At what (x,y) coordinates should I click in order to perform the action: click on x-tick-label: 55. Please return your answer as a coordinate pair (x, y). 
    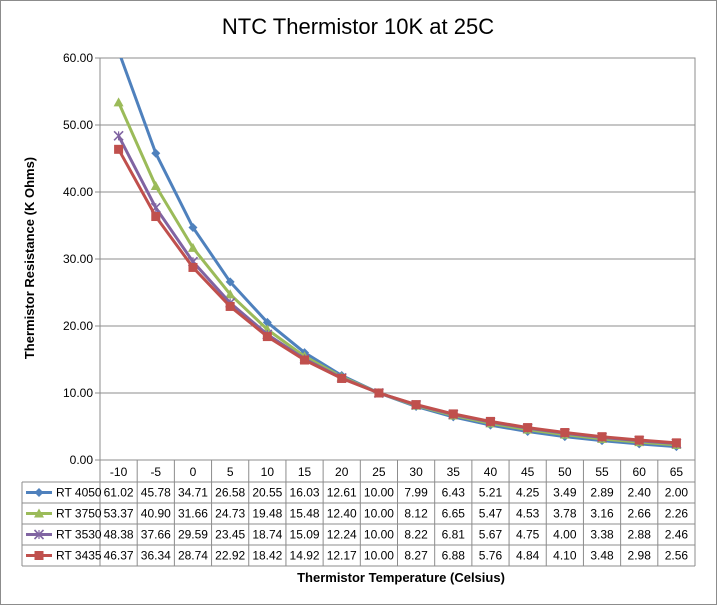
    Looking at the image, I should click on (602, 472).